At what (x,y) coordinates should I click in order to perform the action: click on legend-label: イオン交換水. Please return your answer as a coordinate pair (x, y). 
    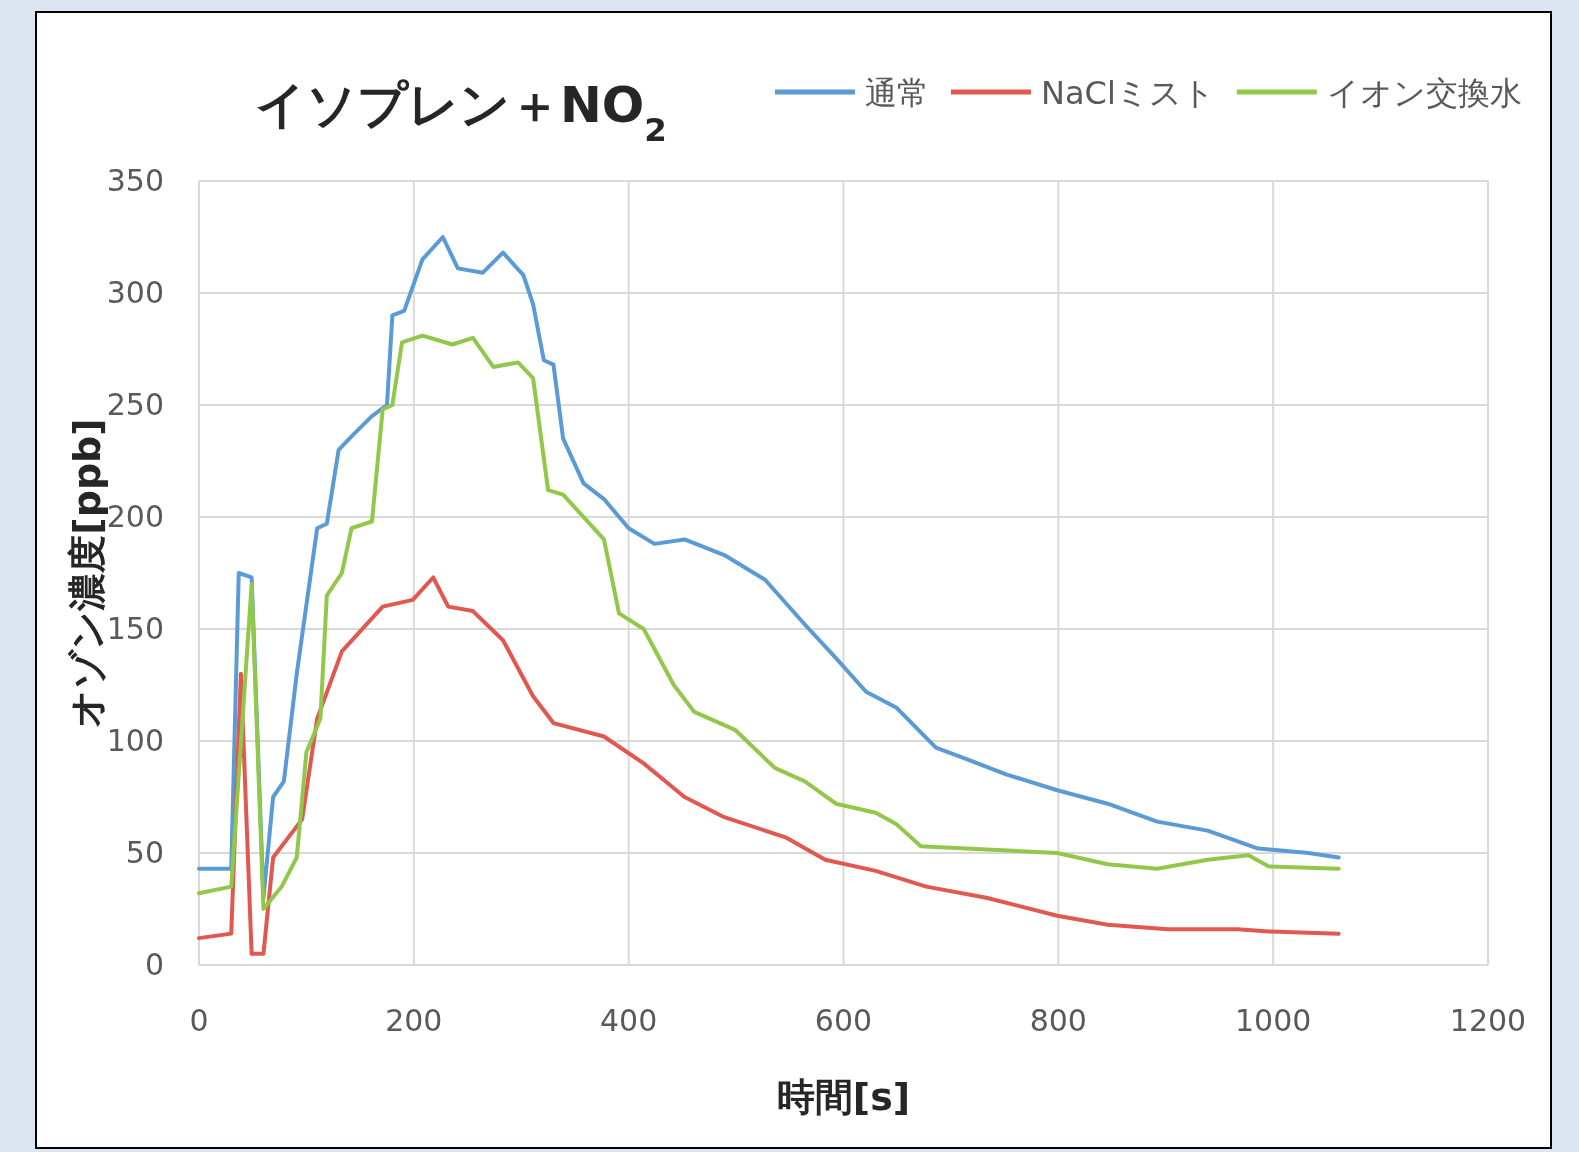
    Looking at the image, I should click on (1424, 93).